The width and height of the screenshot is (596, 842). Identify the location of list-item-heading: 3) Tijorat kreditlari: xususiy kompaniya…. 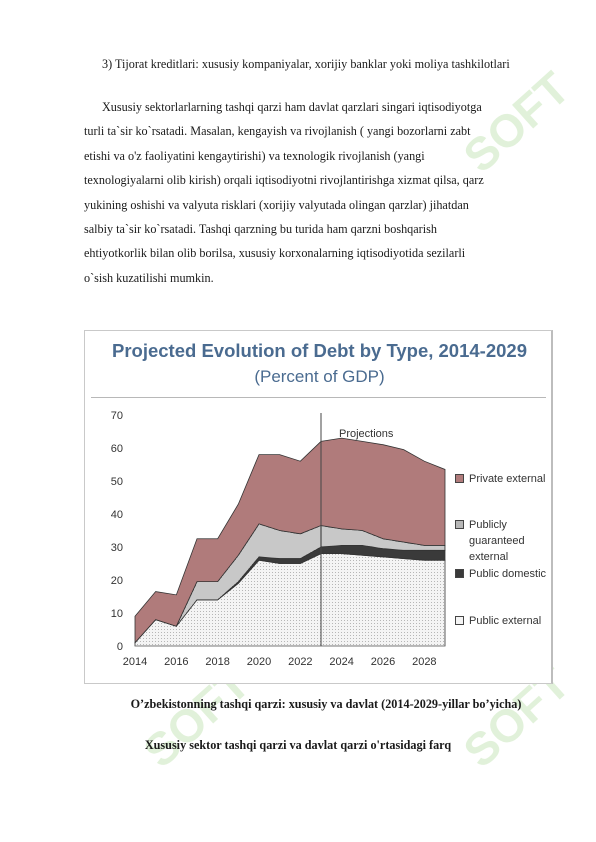
(306, 64).